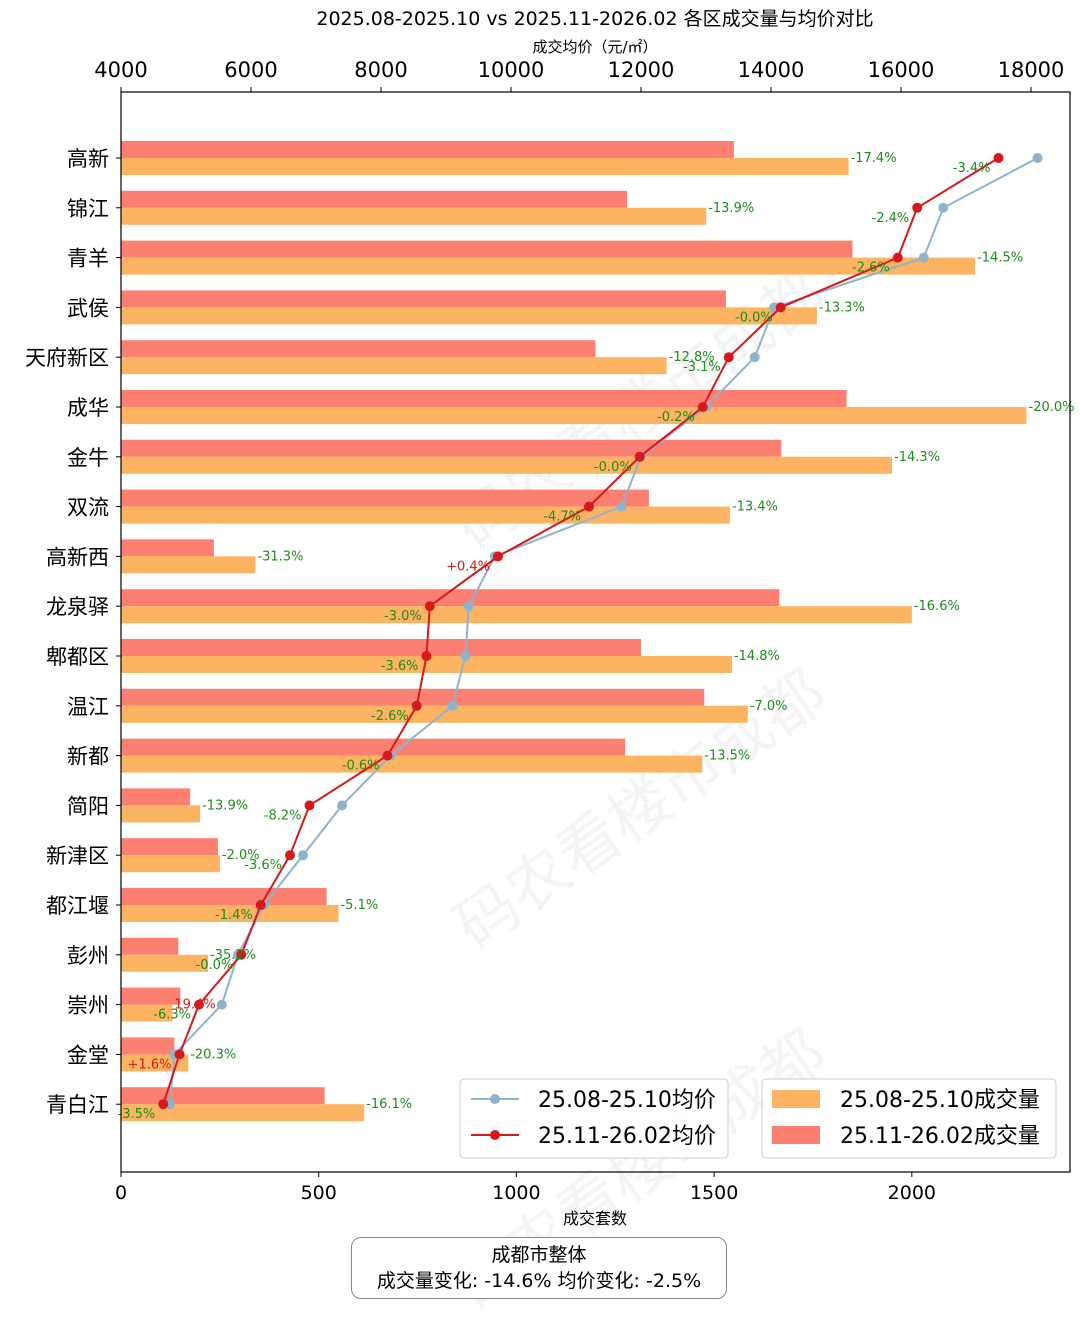  Describe the element at coordinates (755, 507) in the screenshot. I see `volume-change-label-双流: -13.4%` at that location.